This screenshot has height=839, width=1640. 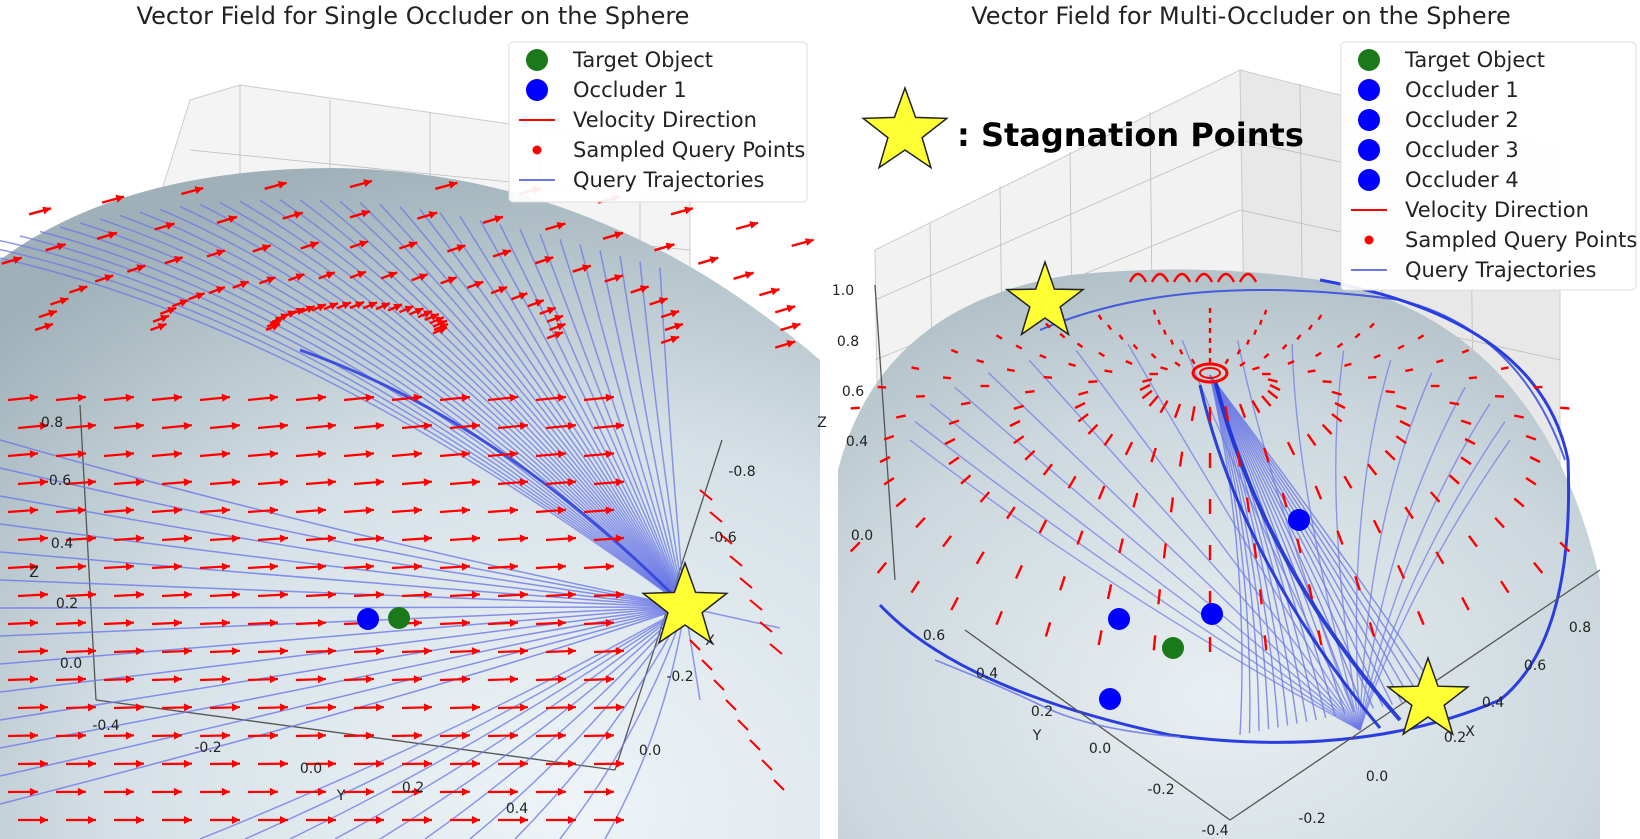 I want to click on left-legend-entry: Sampled Query Points, so click(x=668, y=150).